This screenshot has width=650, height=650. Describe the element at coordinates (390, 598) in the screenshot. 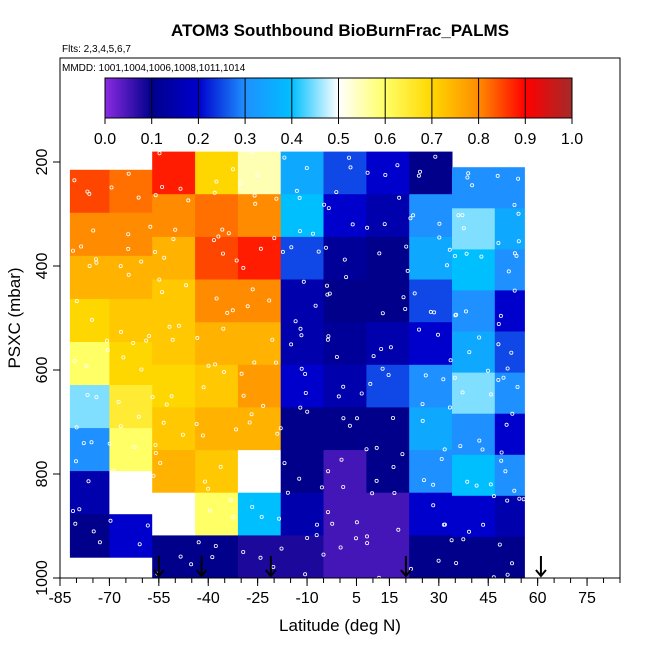

I see `x-tick-label: 15` at that location.